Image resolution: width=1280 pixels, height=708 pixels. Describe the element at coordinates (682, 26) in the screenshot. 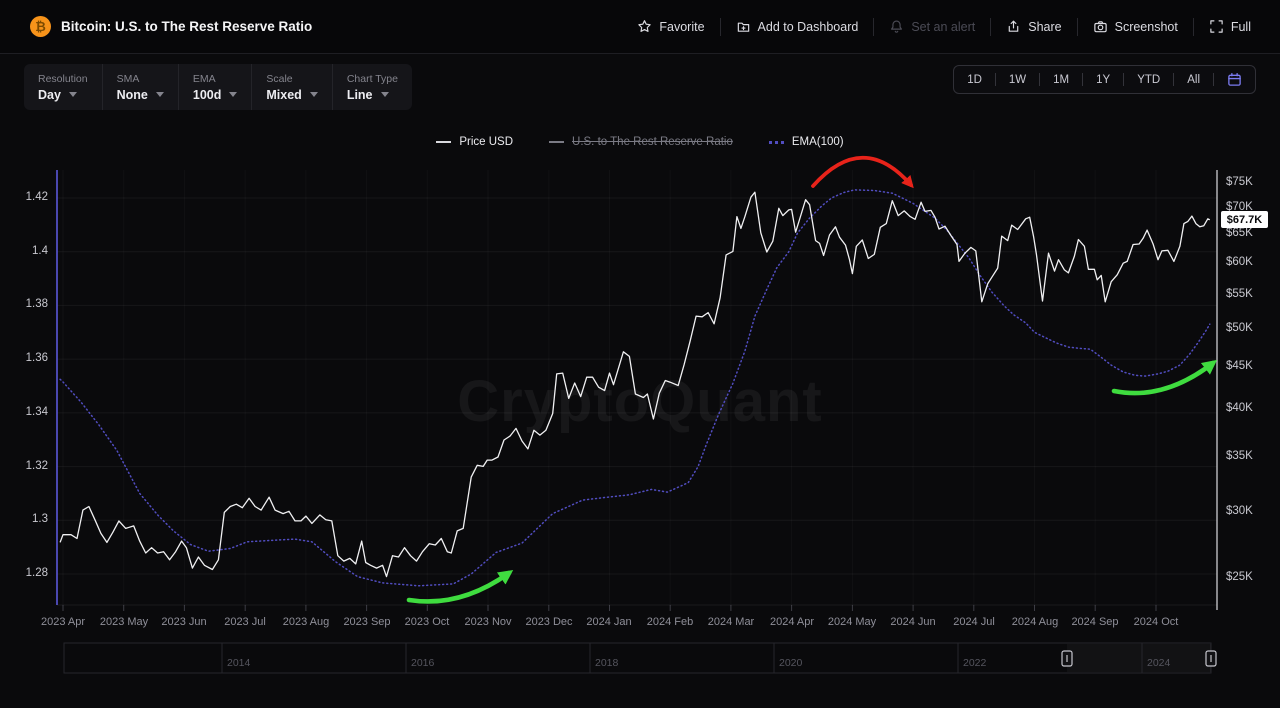

I see `favorite-label: Favorite` at that location.